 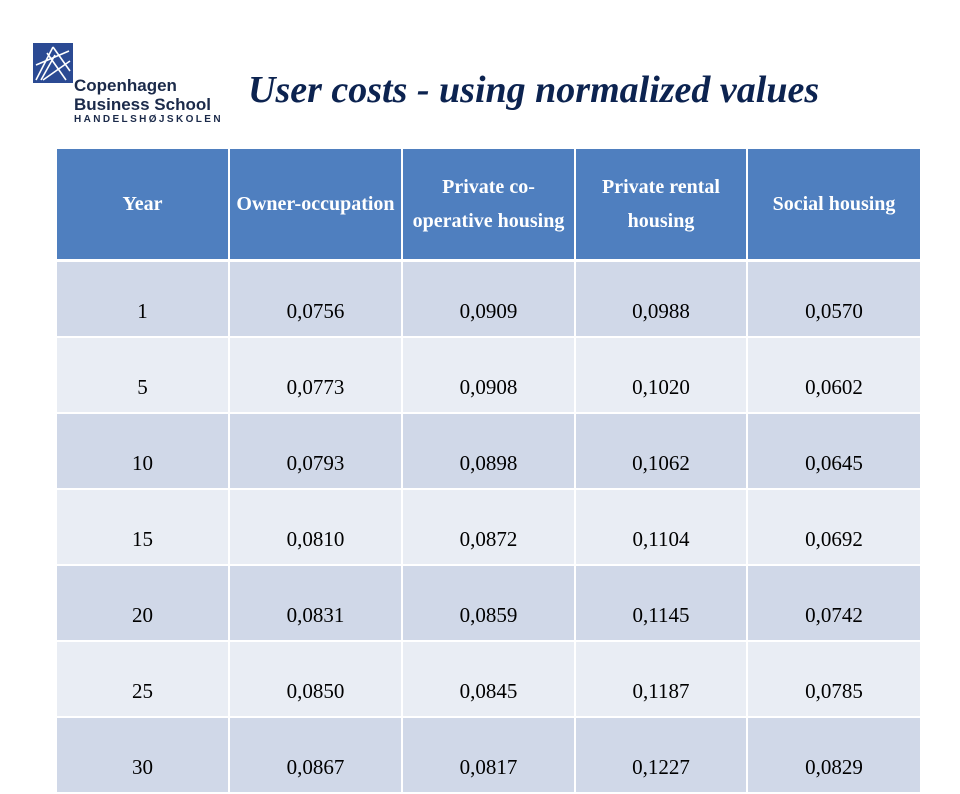 I want to click on table-row: 30 0,0867 0,0817 0,1227 0,0829, so click(x=488, y=755).